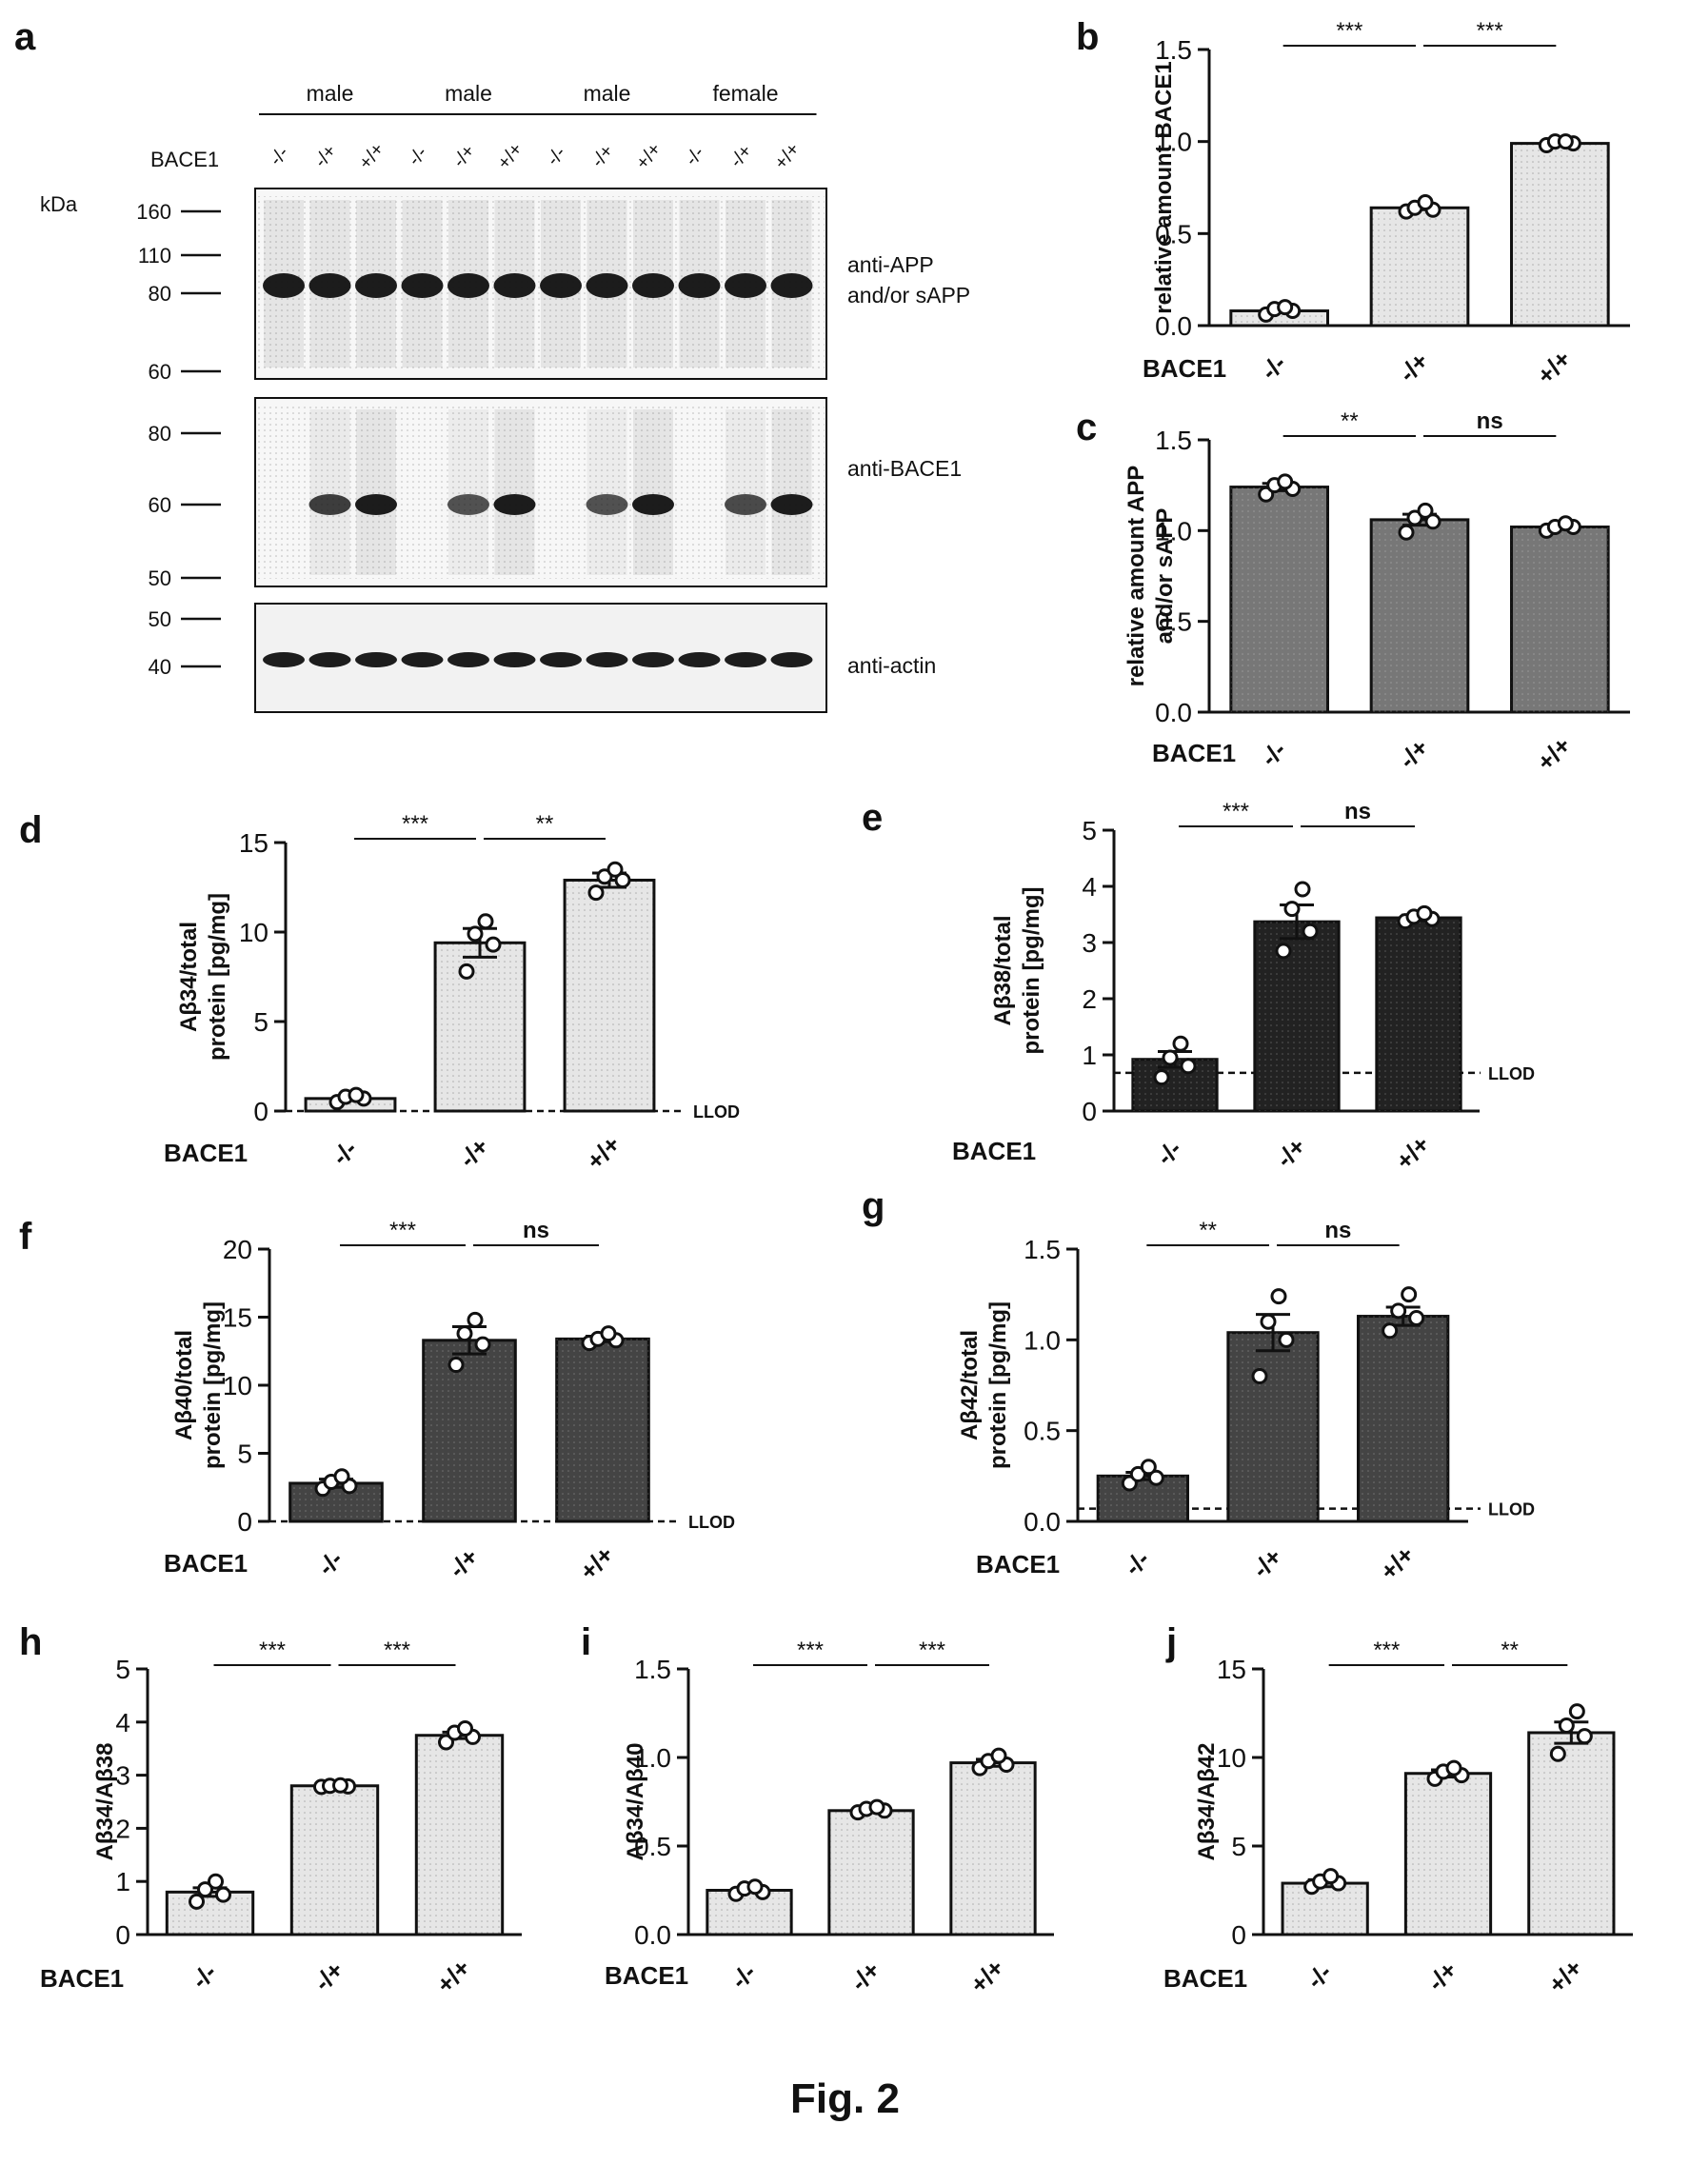 This screenshot has height=2184, width=1690. Describe the element at coordinates (890, 264) in the screenshot. I see `antibody-label: anti-APP` at that location.